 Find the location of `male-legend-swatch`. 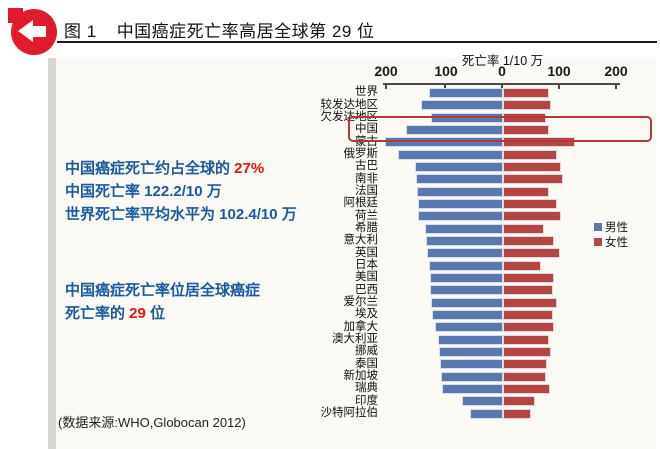

male-legend-swatch is located at coordinates (598, 226).